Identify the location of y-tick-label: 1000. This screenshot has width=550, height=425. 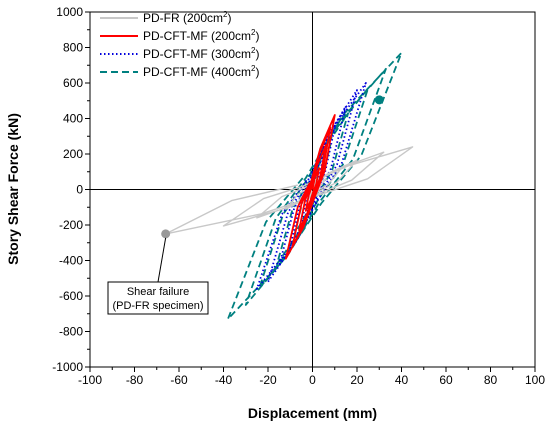
(69, 12).